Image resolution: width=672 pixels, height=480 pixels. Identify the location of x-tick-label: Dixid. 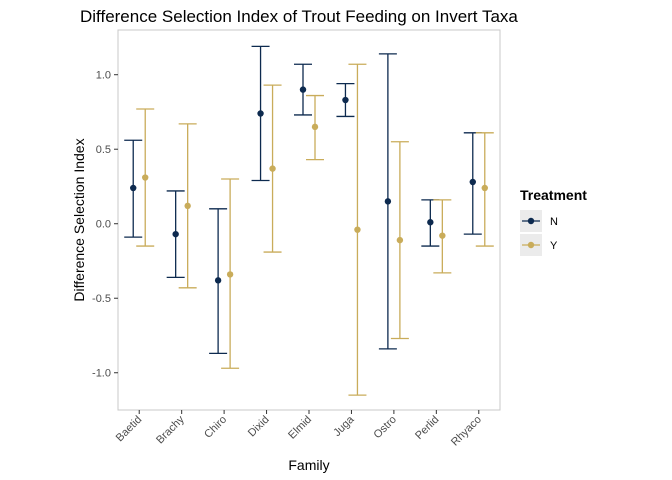
(259, 427).